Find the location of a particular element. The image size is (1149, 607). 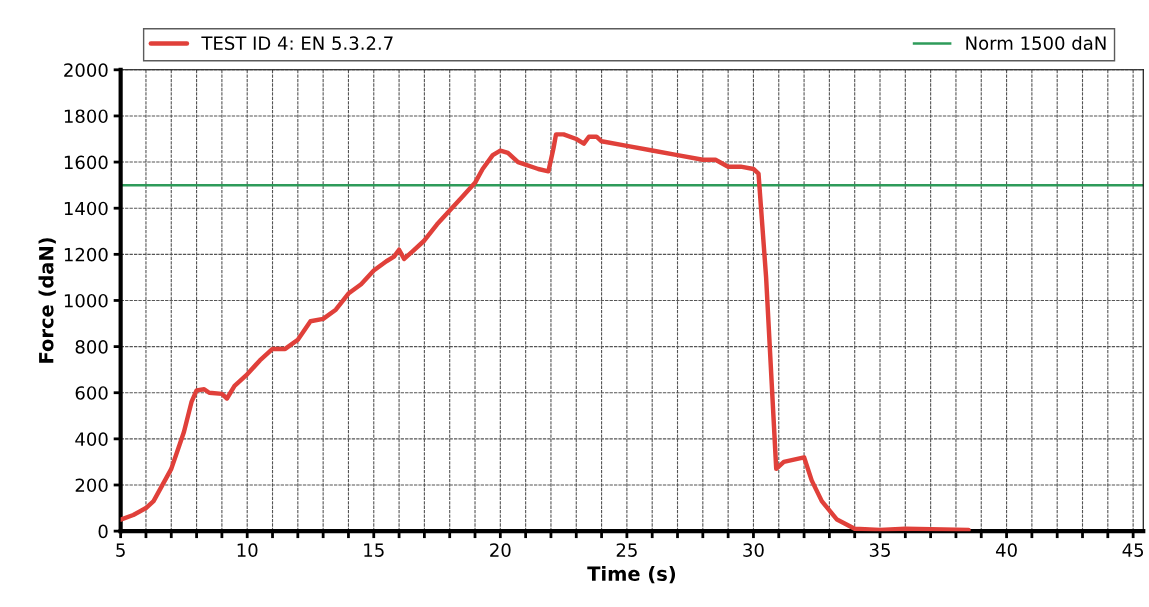

y-axis-title: Force (daN) is located at coordinates (47, 300).